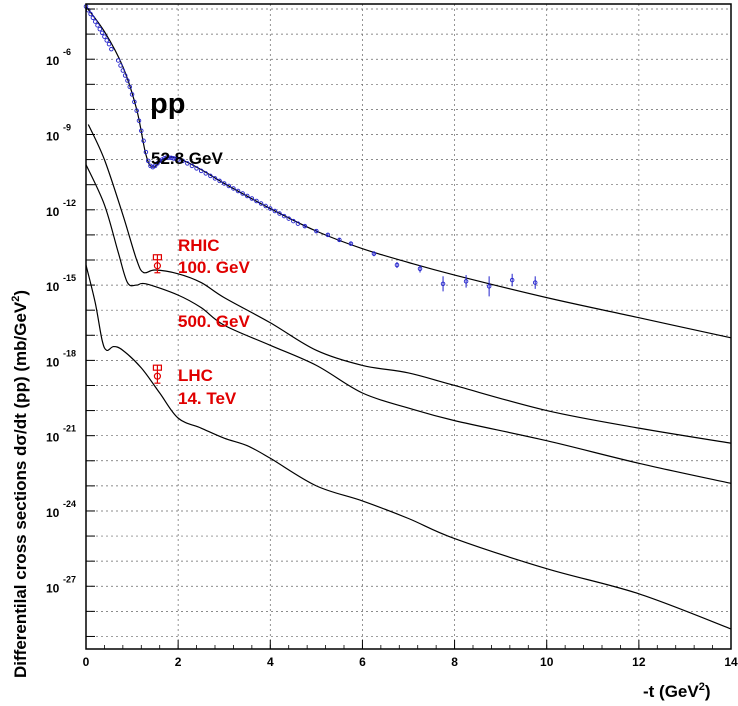 This screenshot has height=706, width=738. What do you see at coordinates (731, 662) in the screenshot?
I see `x-tick-label: 14` at bounding box center [731, 662].